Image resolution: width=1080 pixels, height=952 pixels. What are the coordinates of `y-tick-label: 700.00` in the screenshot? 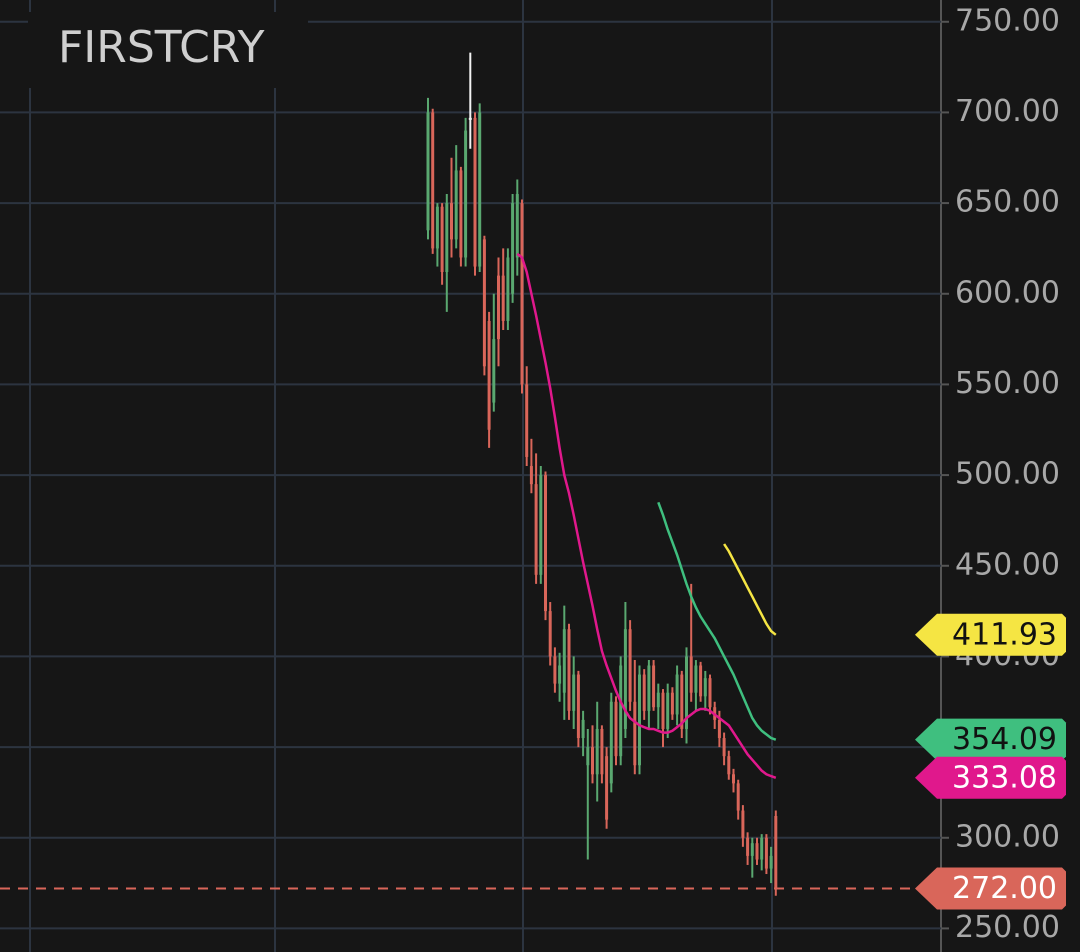 It's located at (1007, 111).